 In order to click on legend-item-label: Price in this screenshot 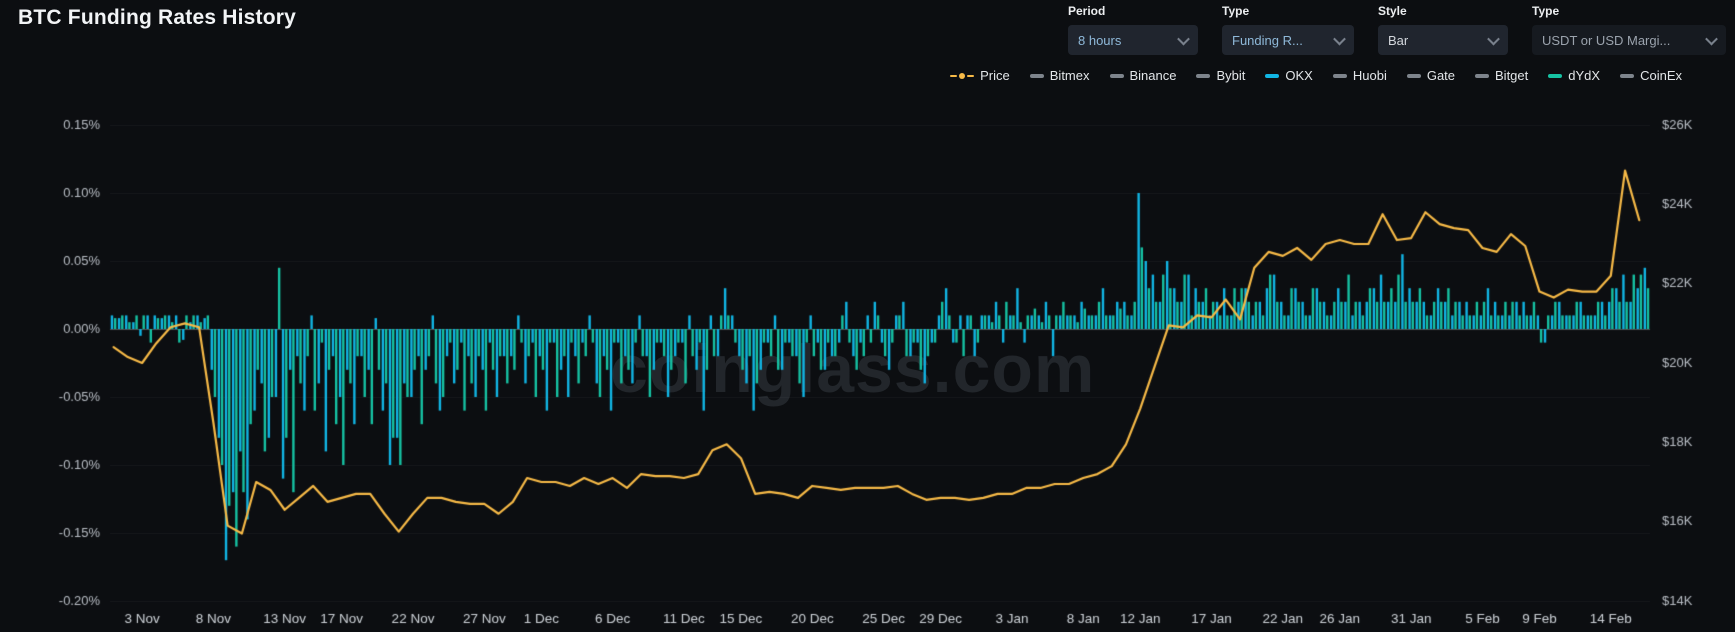, I will do `click(995, 75)`.